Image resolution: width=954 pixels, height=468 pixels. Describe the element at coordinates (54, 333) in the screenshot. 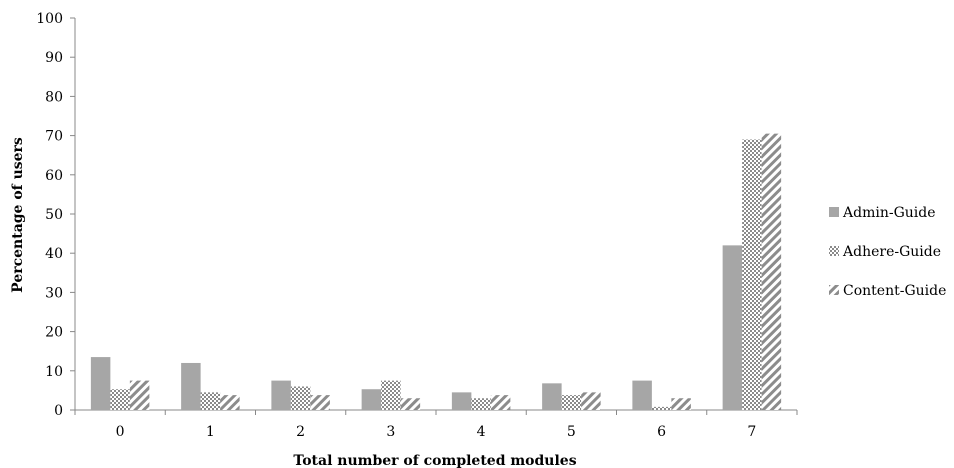

I see `y-tick-label: 20` at that location.